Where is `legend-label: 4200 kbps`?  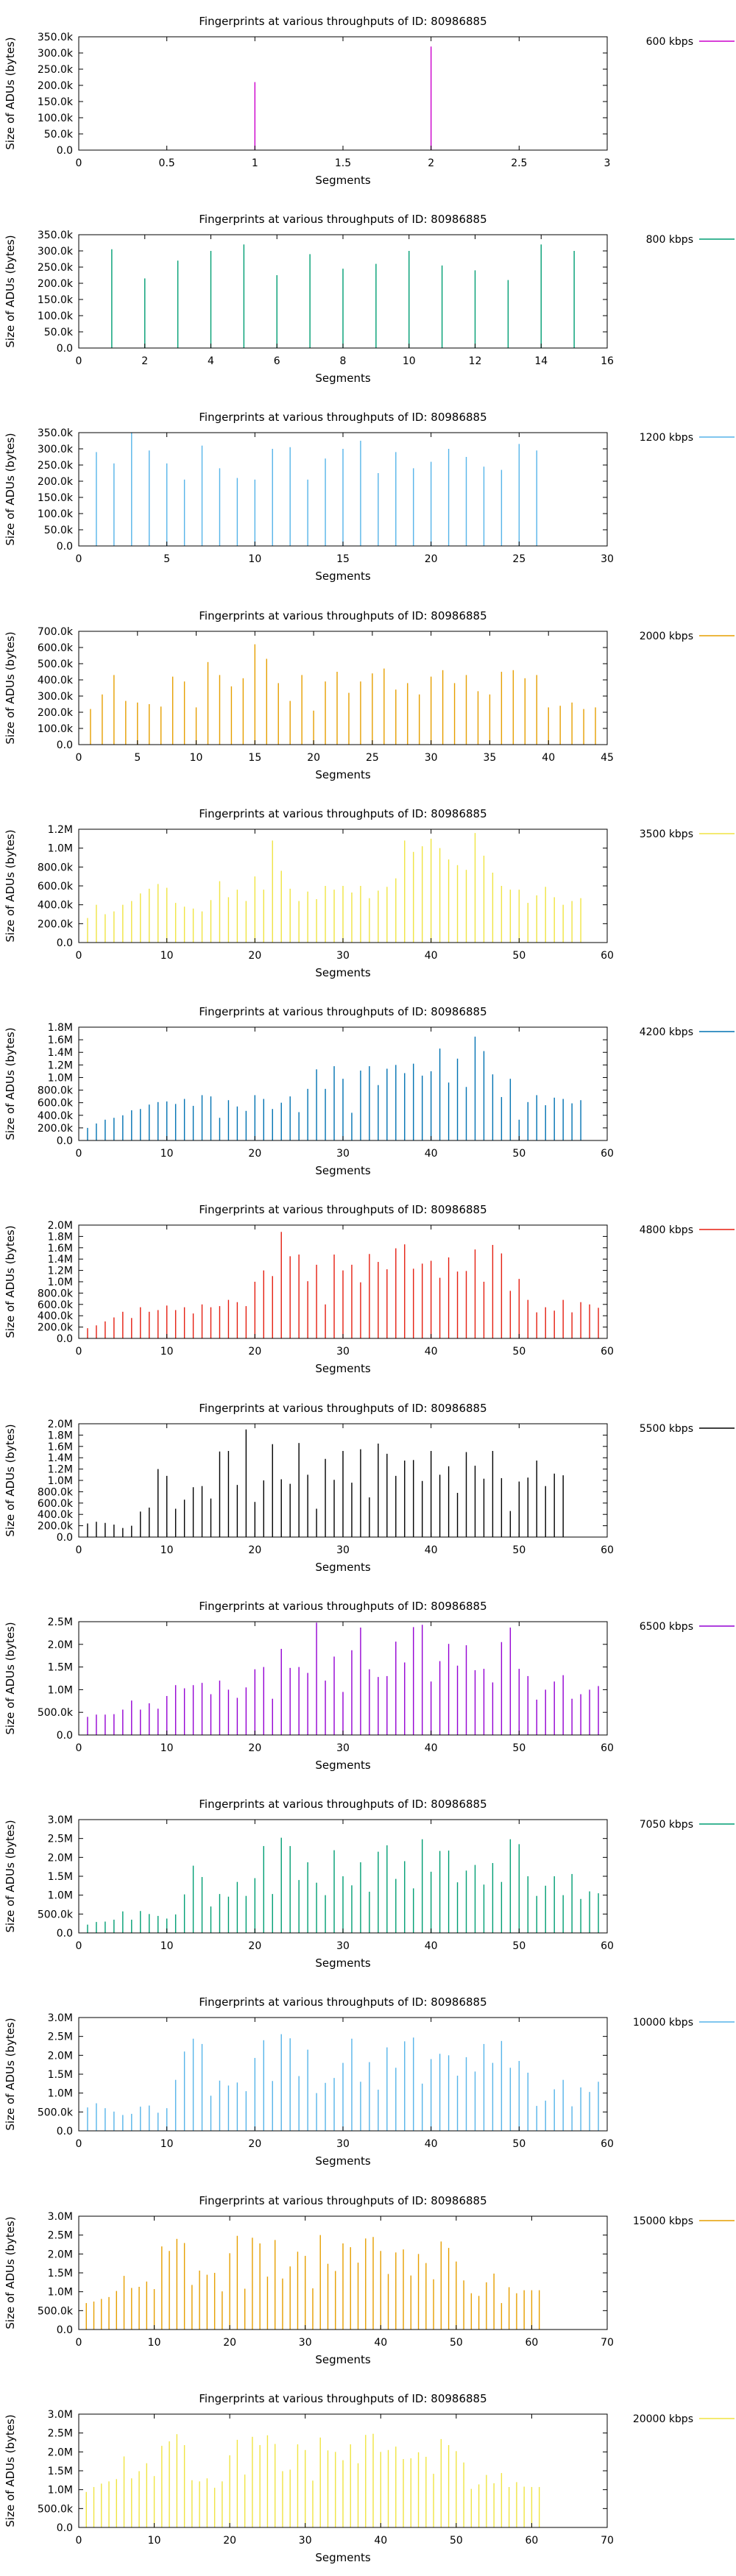
legend-label: 4200 kbps is located at coordinates (666, 1032).